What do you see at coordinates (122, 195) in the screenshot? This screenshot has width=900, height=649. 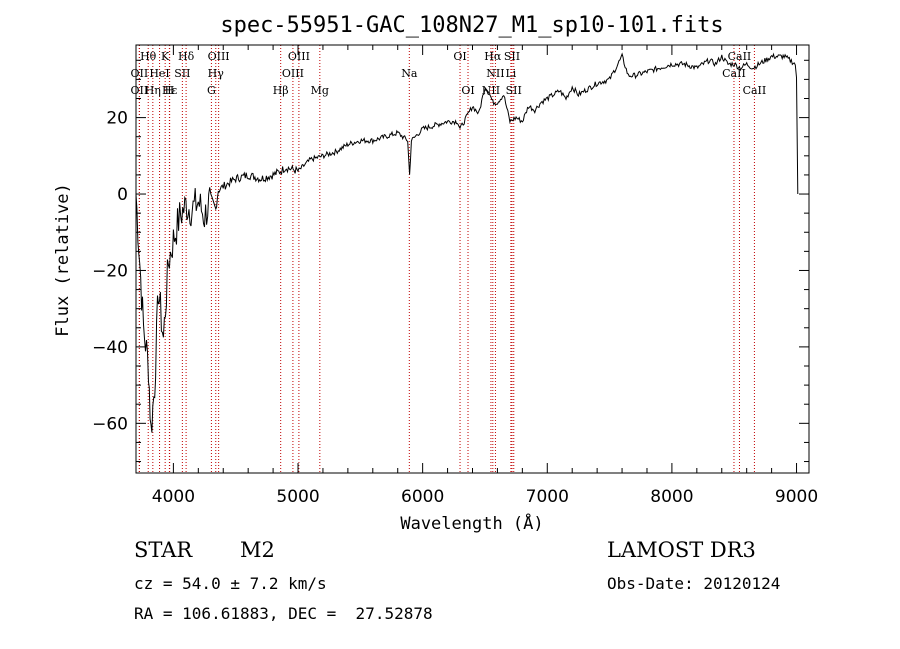 I see `y-tick-label: 0` at bounding box center [122, 195].